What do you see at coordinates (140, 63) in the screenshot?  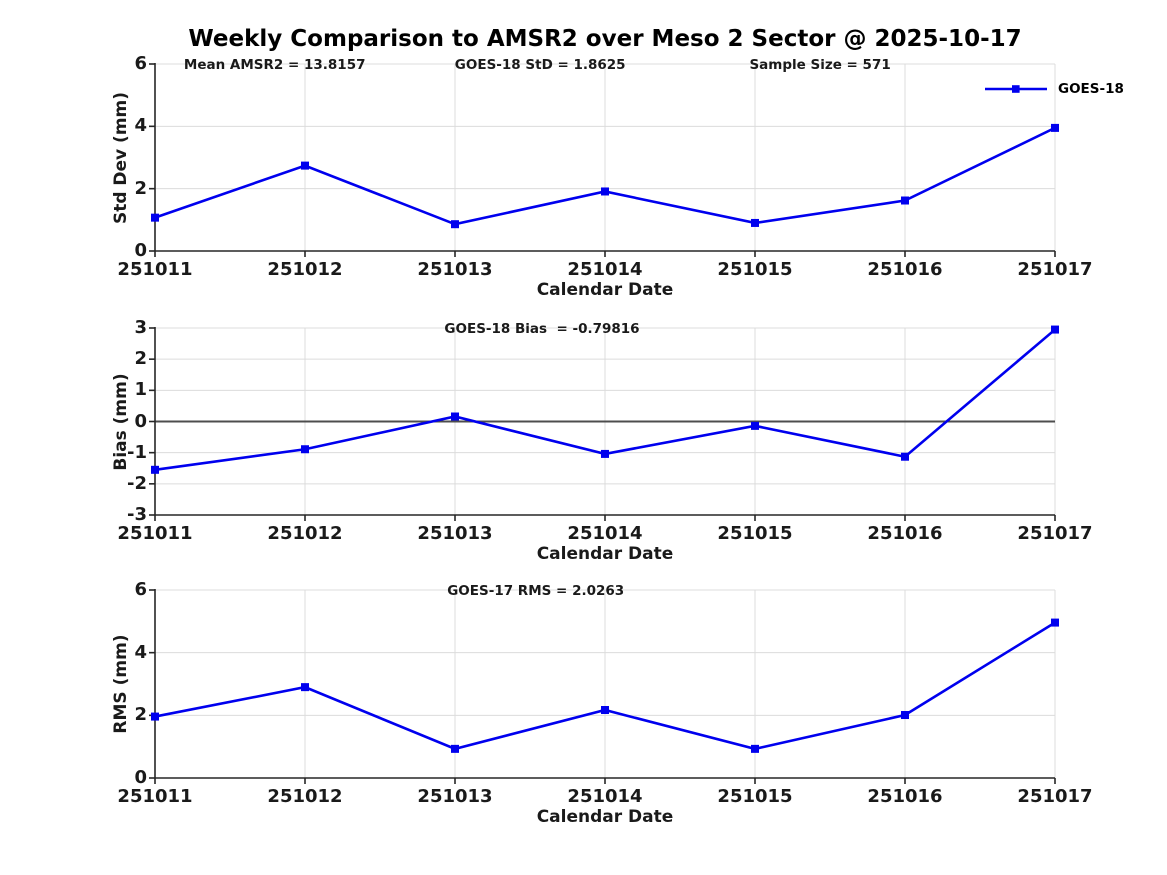 I see `std-dev-y-tick-label: 6` at bounding box center [140, 63].